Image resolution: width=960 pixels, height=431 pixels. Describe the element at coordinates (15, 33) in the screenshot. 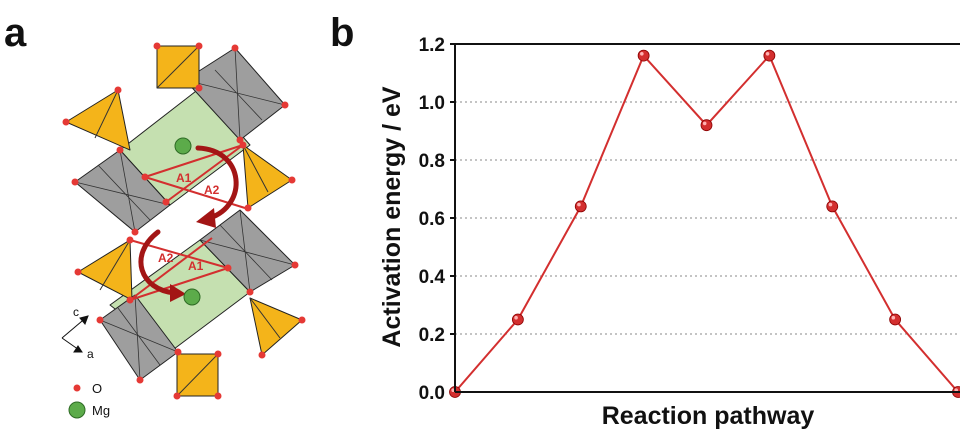

I see `panel-a-label: a` at that location.